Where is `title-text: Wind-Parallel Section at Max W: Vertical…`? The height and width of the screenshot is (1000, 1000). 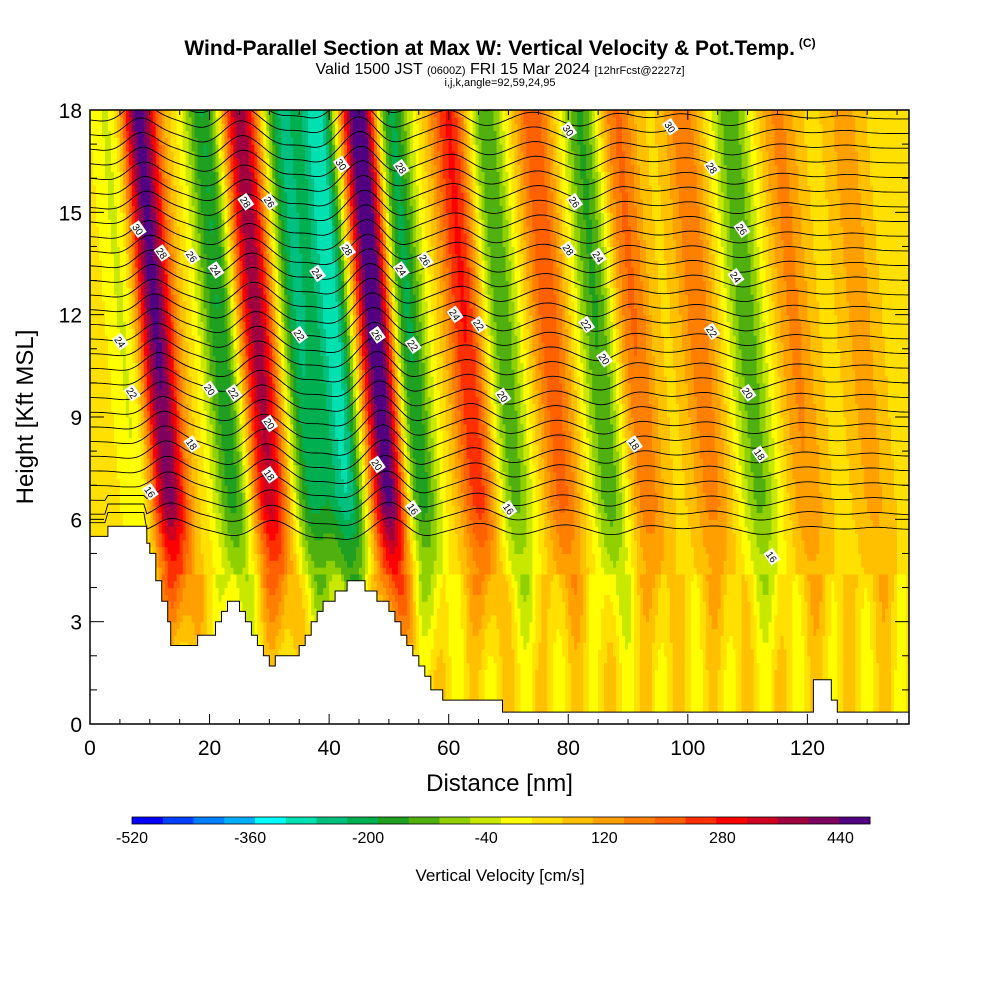
title-text: Wind-Parallel Section at Max W: Vertical… is located at coordinates (489, 48).